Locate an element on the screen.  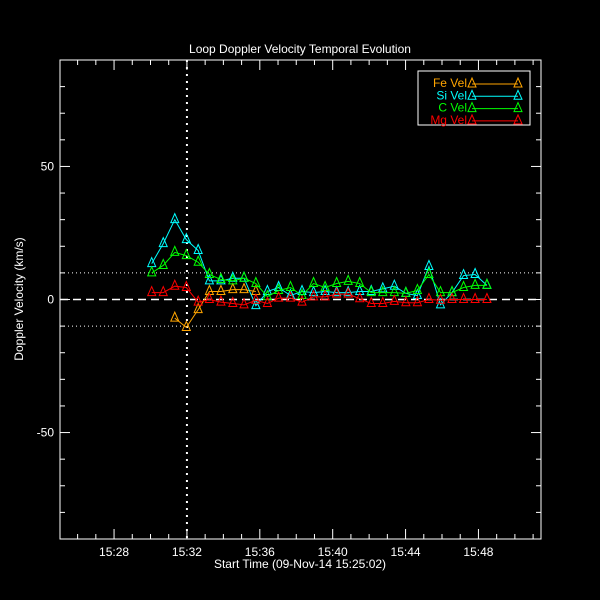
legend-box is located at coordinates (474, 98).